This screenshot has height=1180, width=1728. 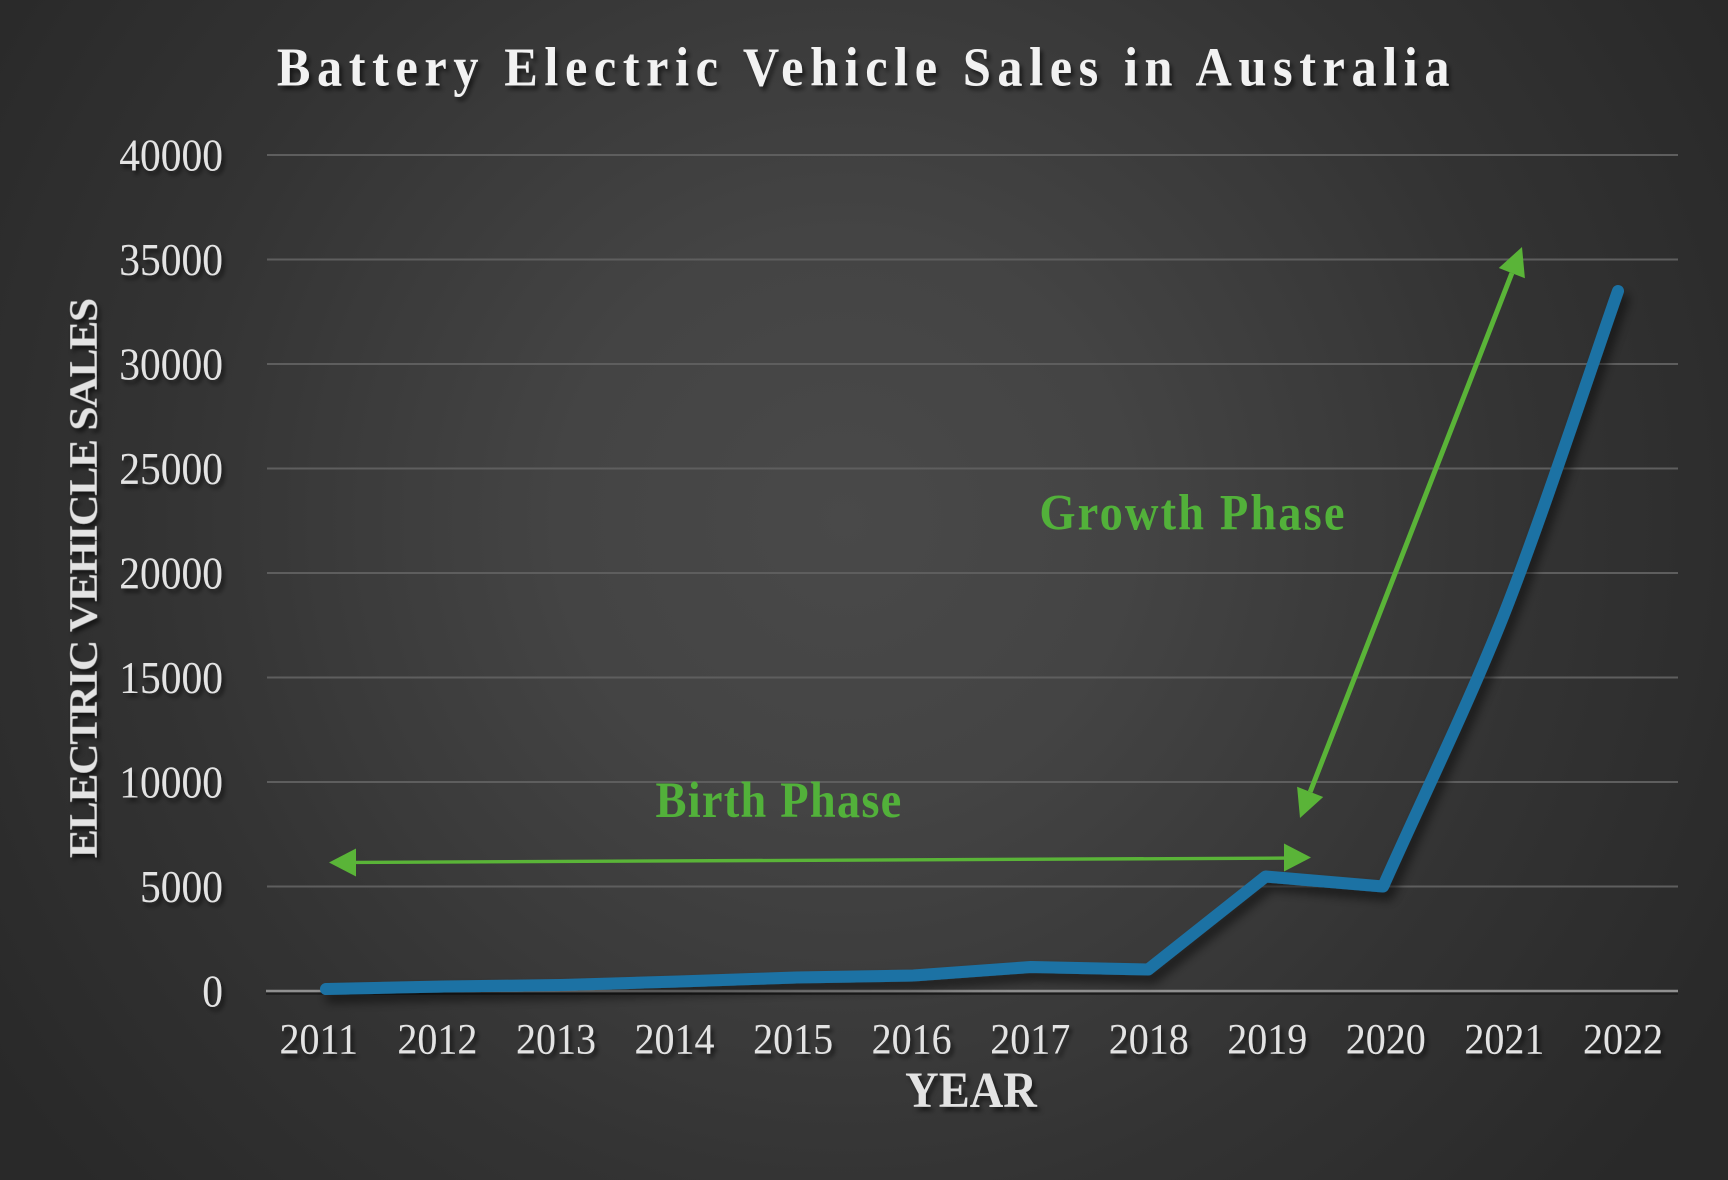 What do you see at coordinates (971, 1090) in the screenshot?
I see `svg-text: YEAR` at bounding box center [971, 1090].